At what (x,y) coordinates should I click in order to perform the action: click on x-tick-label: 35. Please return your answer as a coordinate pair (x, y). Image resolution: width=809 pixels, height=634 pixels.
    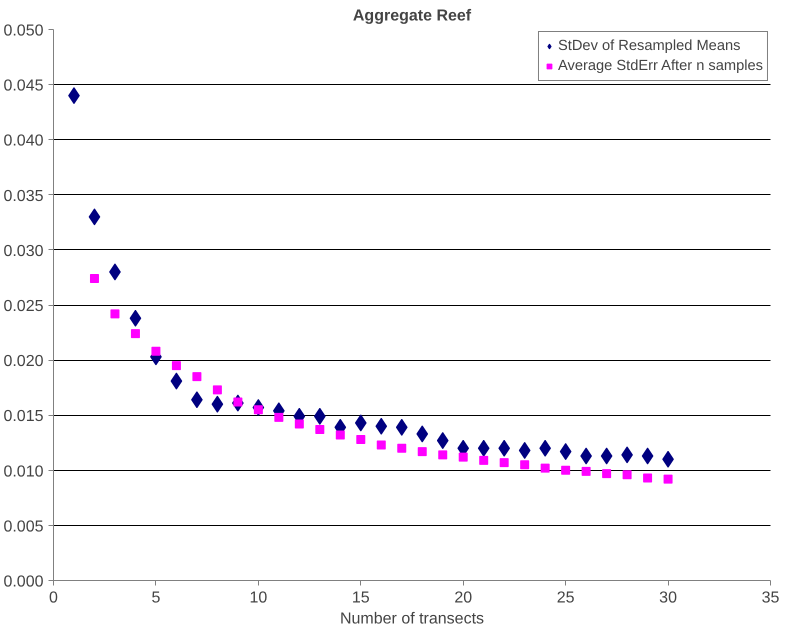
    Looking at the image, I should click on (771, 598).